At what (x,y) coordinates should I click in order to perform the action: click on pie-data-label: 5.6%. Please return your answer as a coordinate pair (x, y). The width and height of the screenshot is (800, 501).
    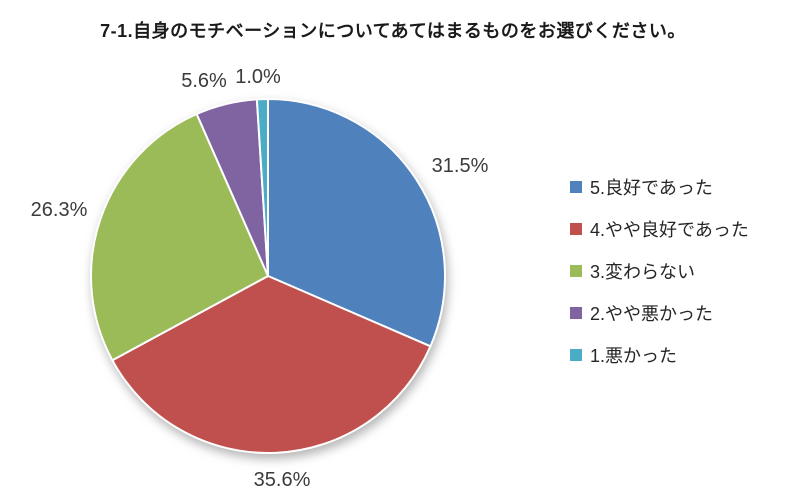
    Looking at the image, I should click on (204, 81).